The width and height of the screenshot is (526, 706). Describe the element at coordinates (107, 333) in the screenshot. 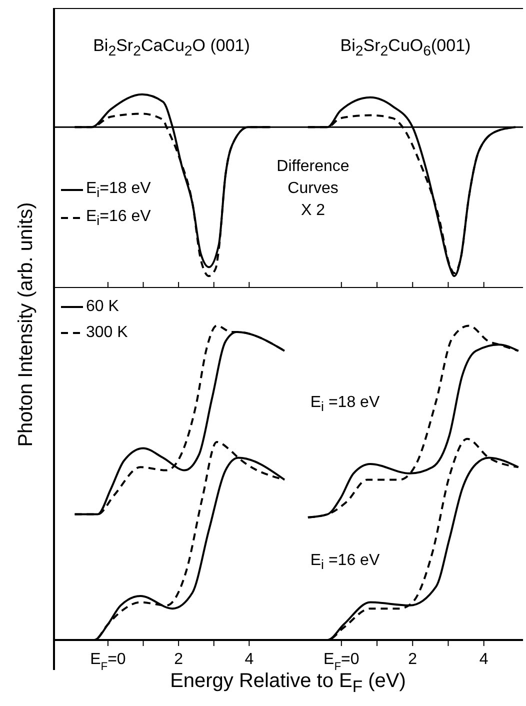

I see `legend-label: 300 K` at that location.